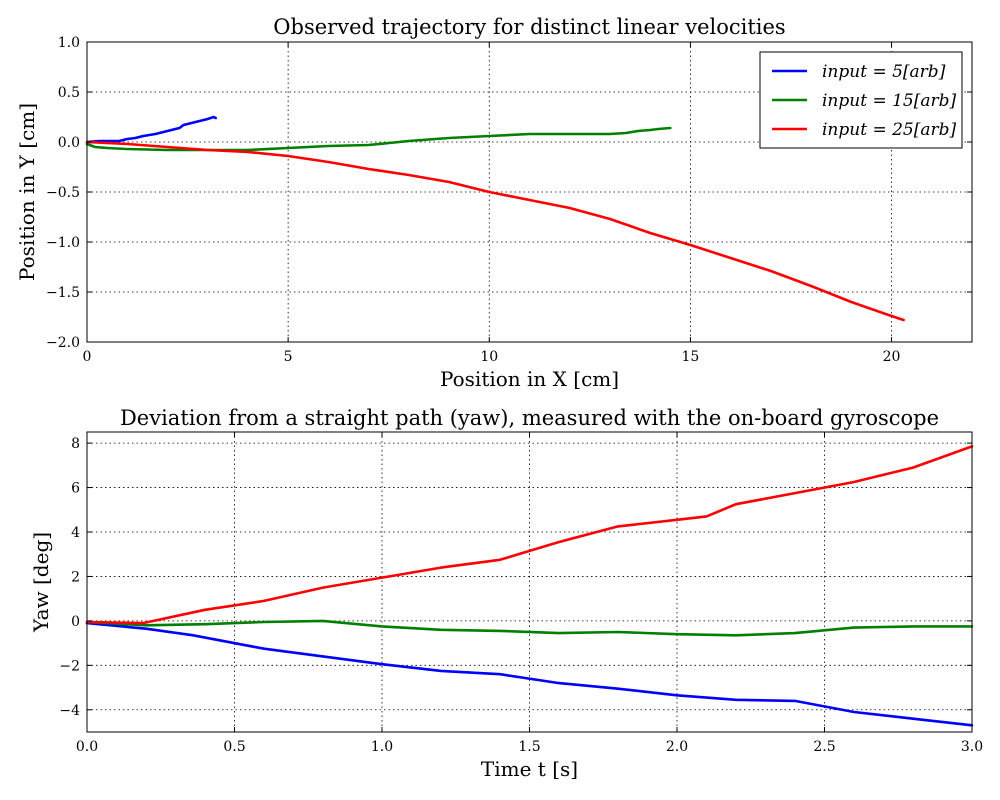 This screenshot has width=1000, height=800. I want to click on x-tick-label: 0.0, so click(87, 747).